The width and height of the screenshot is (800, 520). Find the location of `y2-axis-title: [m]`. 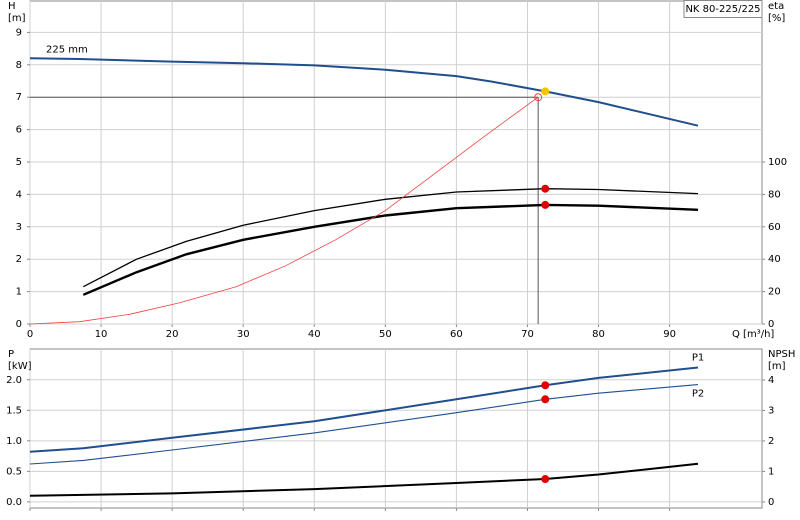

y2-axis-title: [m] is located at coordinates (777, 366).